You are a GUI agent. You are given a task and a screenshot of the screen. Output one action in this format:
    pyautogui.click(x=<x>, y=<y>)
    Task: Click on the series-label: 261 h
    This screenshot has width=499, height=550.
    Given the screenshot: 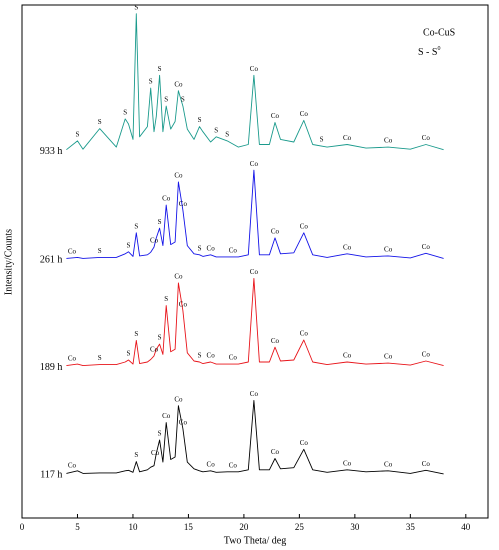 What is the action you would take?
    pyautogui.click(x=51, y=260)
    